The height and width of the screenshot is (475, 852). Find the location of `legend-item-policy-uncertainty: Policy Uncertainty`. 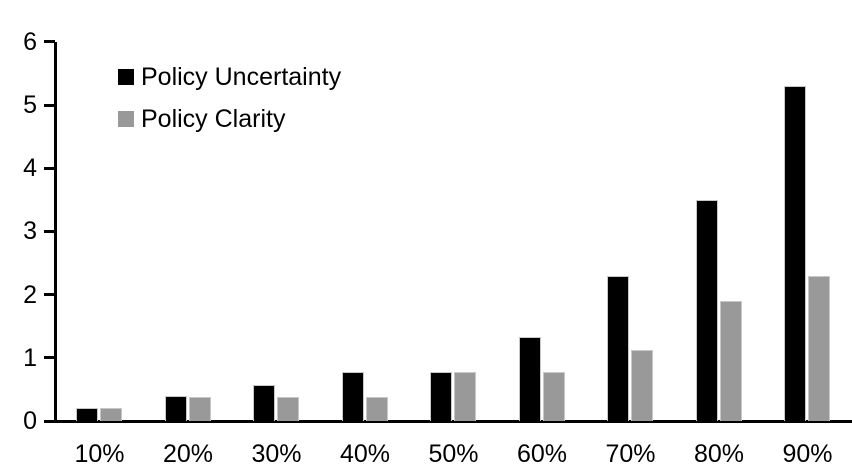

legend-item-policy-uncertainty: Policy Uncertainty is located at coordinates (229, 77).